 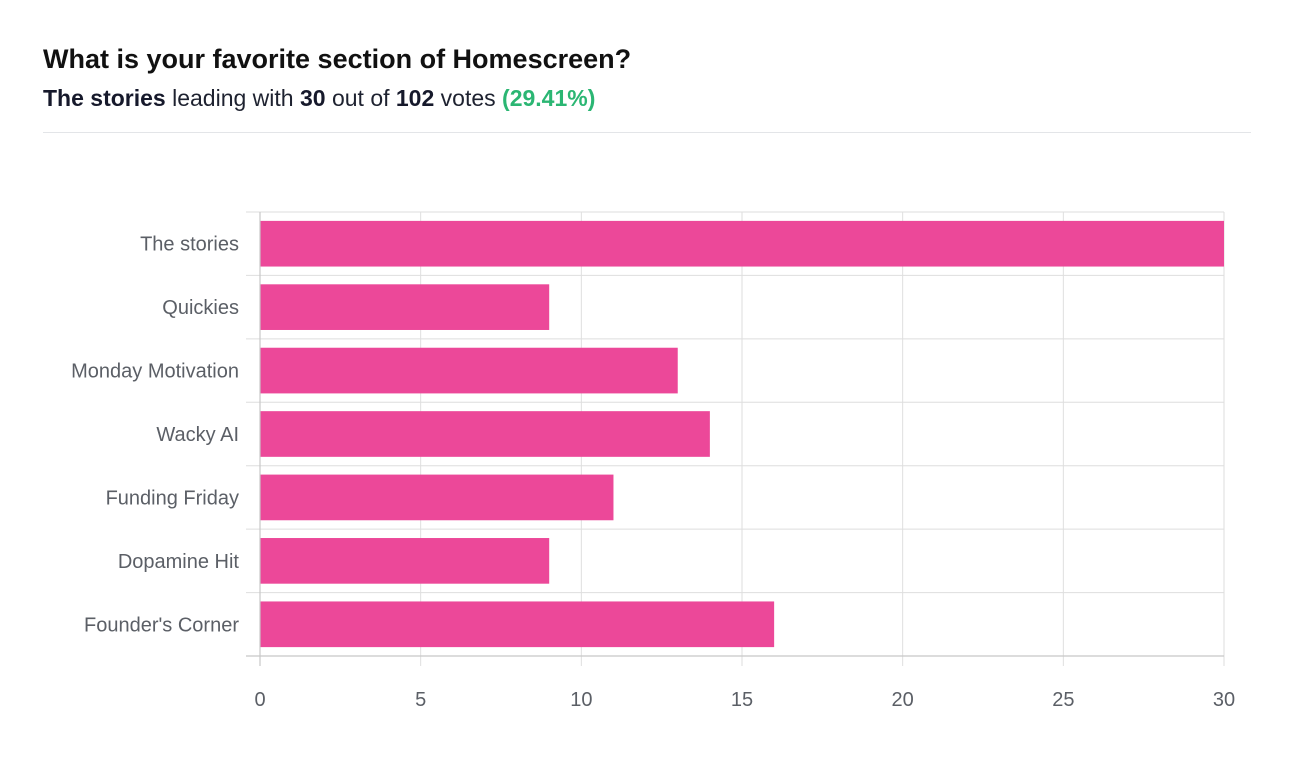 I want to click on leader-name: The stories, so click(x=104, y=98).